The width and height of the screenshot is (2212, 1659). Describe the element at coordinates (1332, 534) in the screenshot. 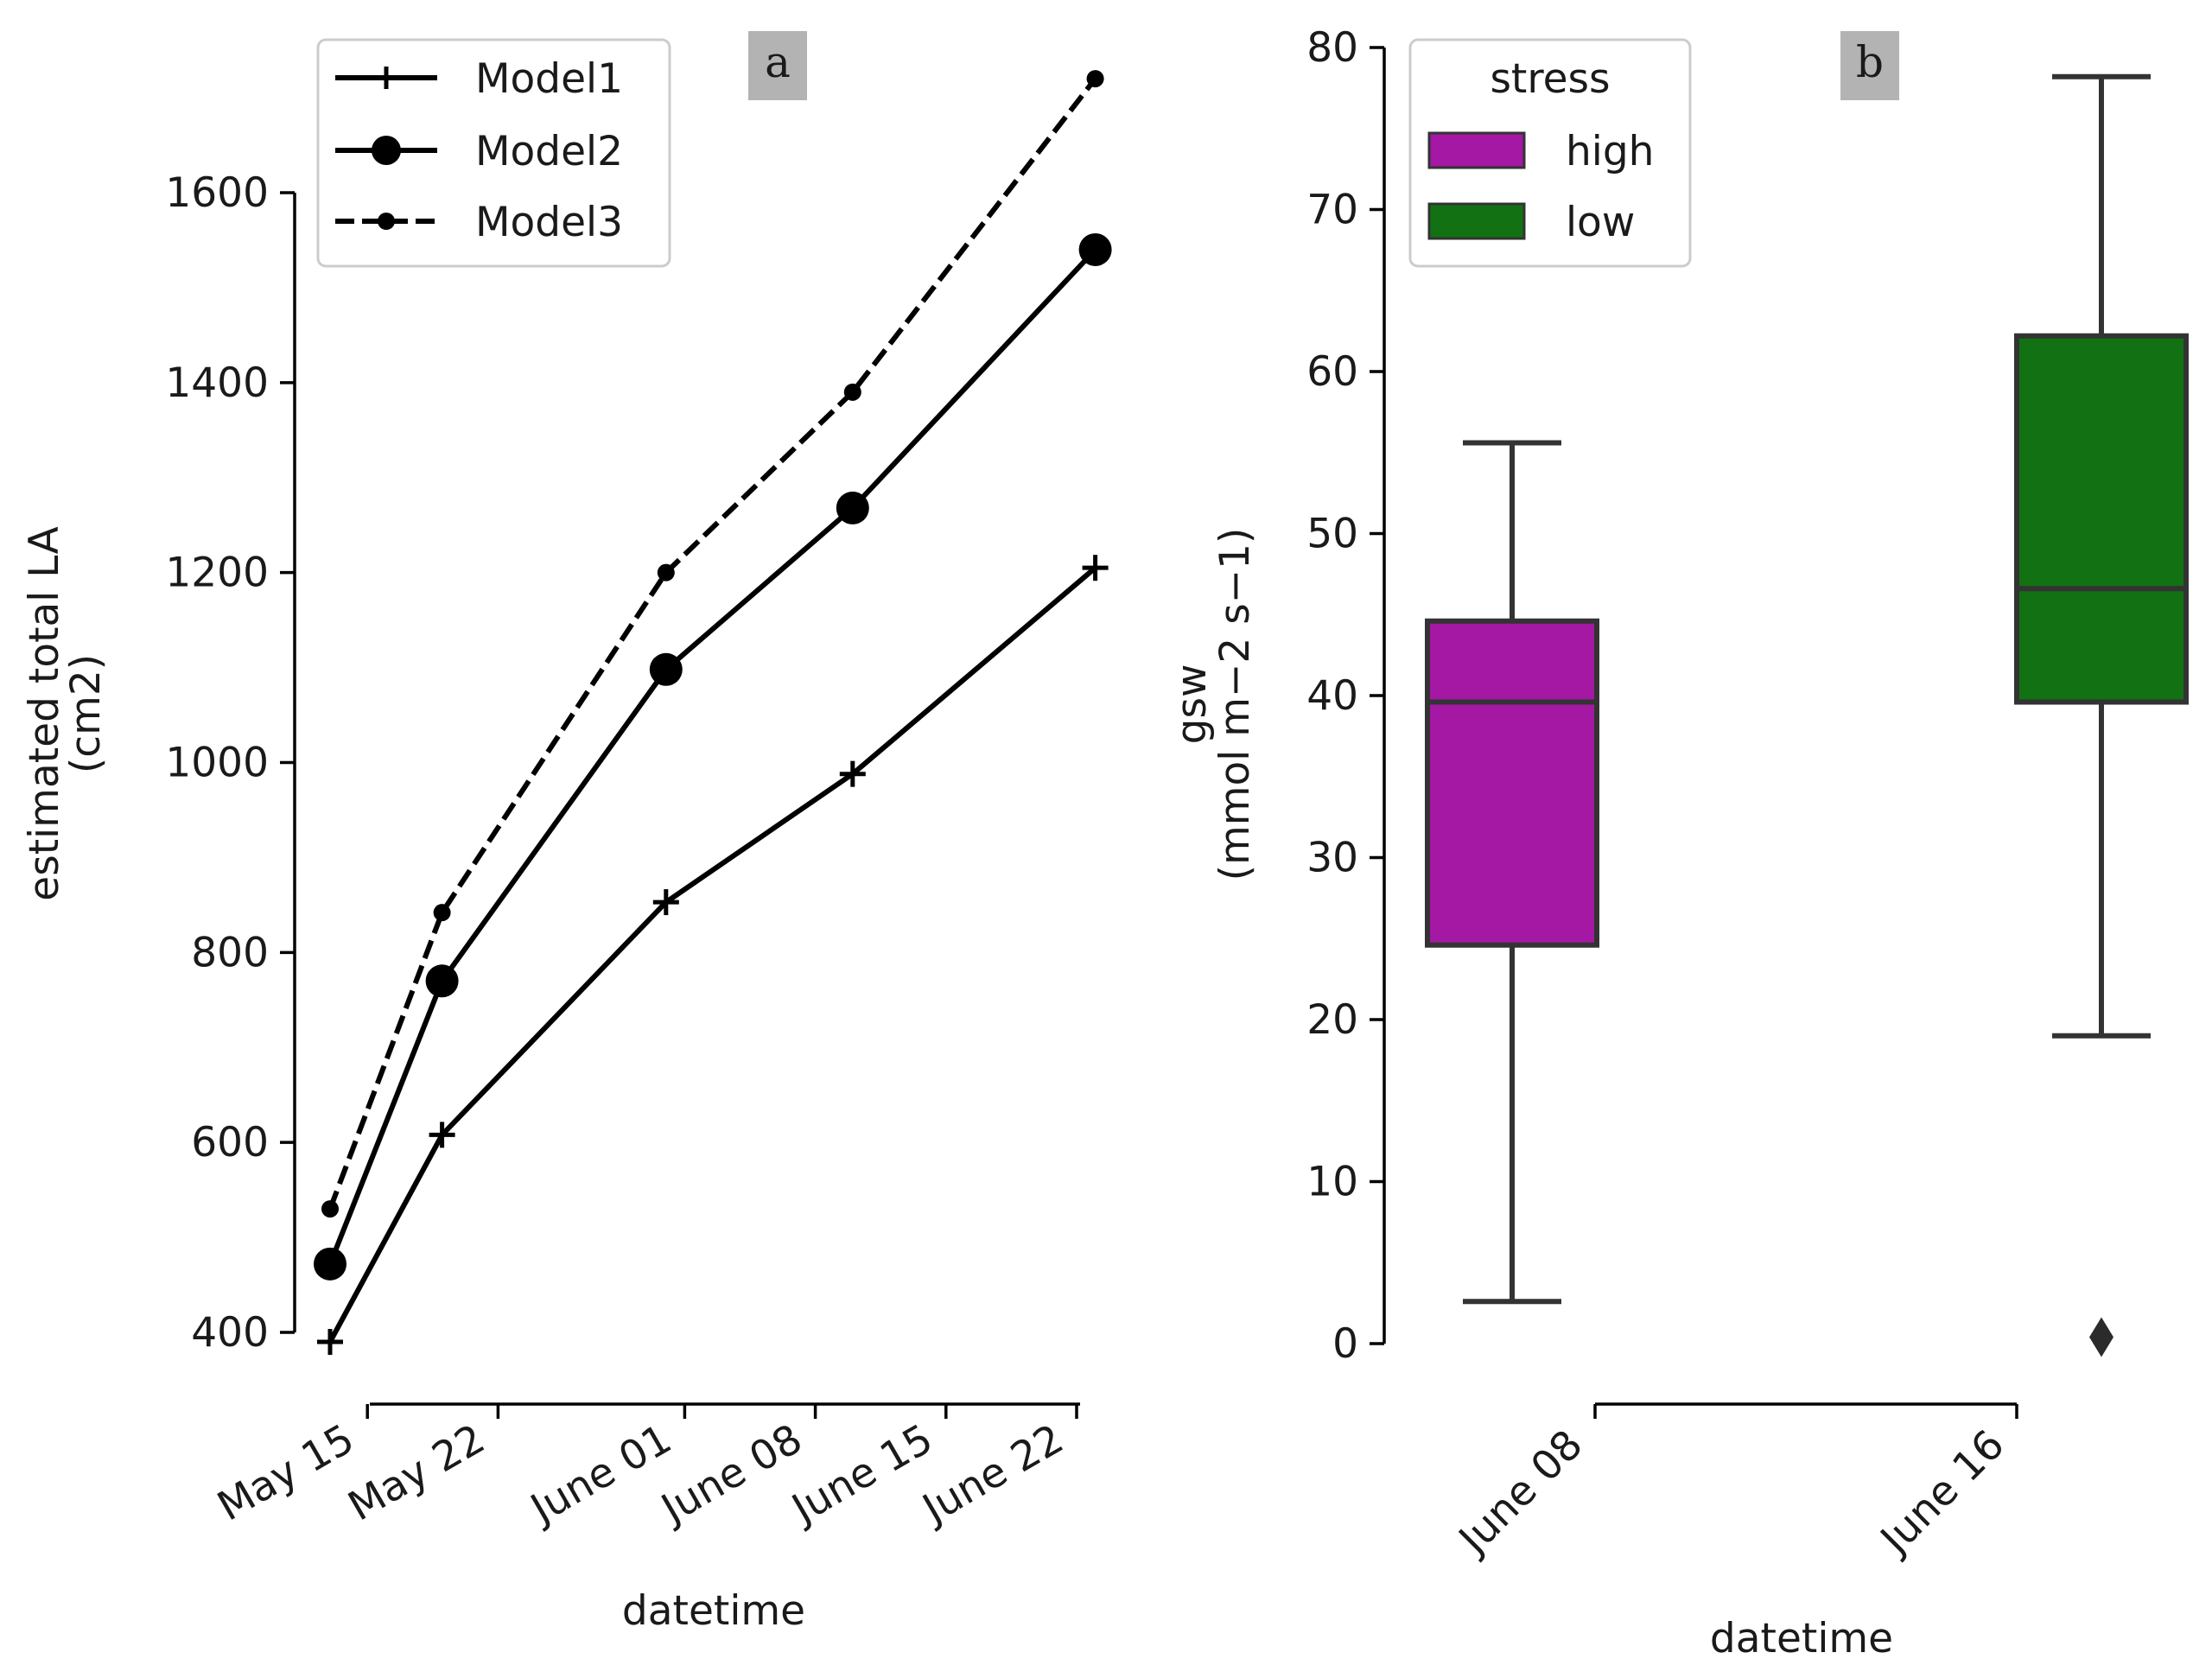

I see `panel-b-y-tick-label: 50` at that location.